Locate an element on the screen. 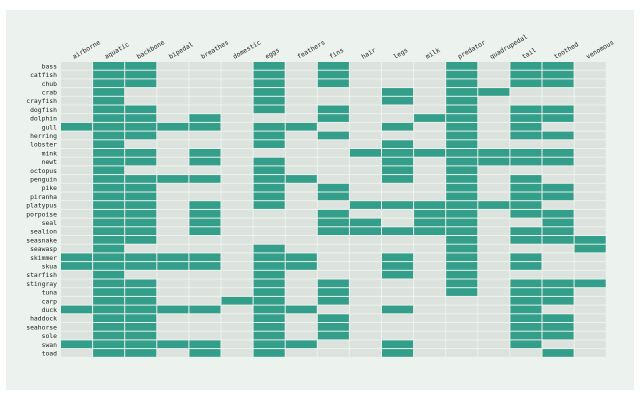  heatmap-cell-porpoise-toothed is located at coordinates (558, 213).